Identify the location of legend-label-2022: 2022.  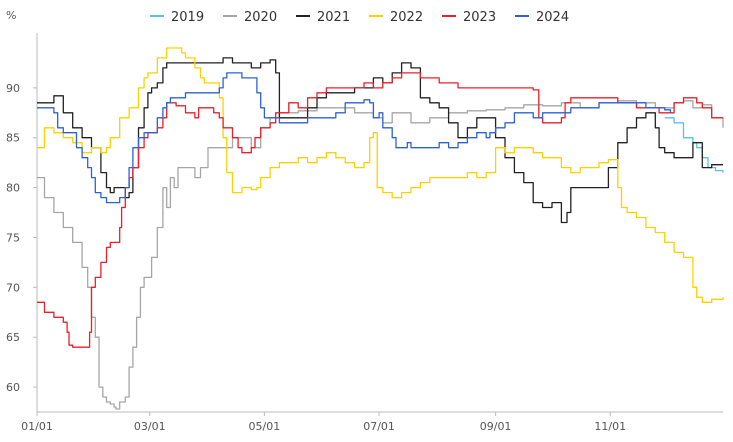
(406, 17).